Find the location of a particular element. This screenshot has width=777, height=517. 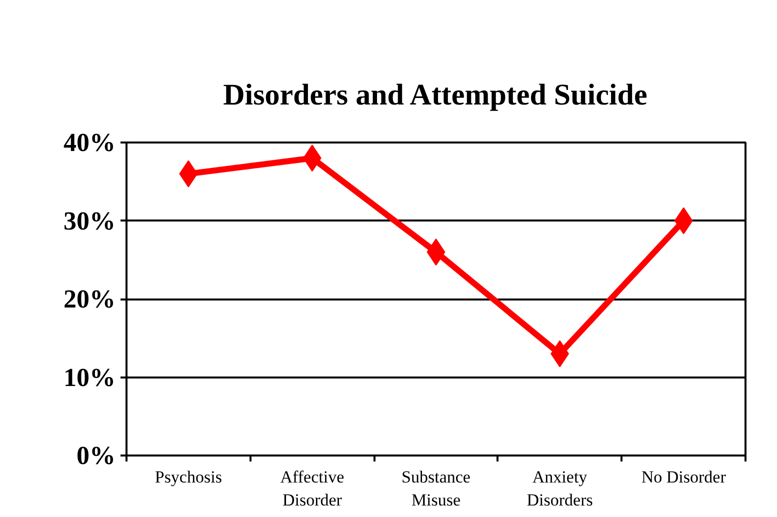

y-tick-label: 30% is located at coordinates (90, 221).